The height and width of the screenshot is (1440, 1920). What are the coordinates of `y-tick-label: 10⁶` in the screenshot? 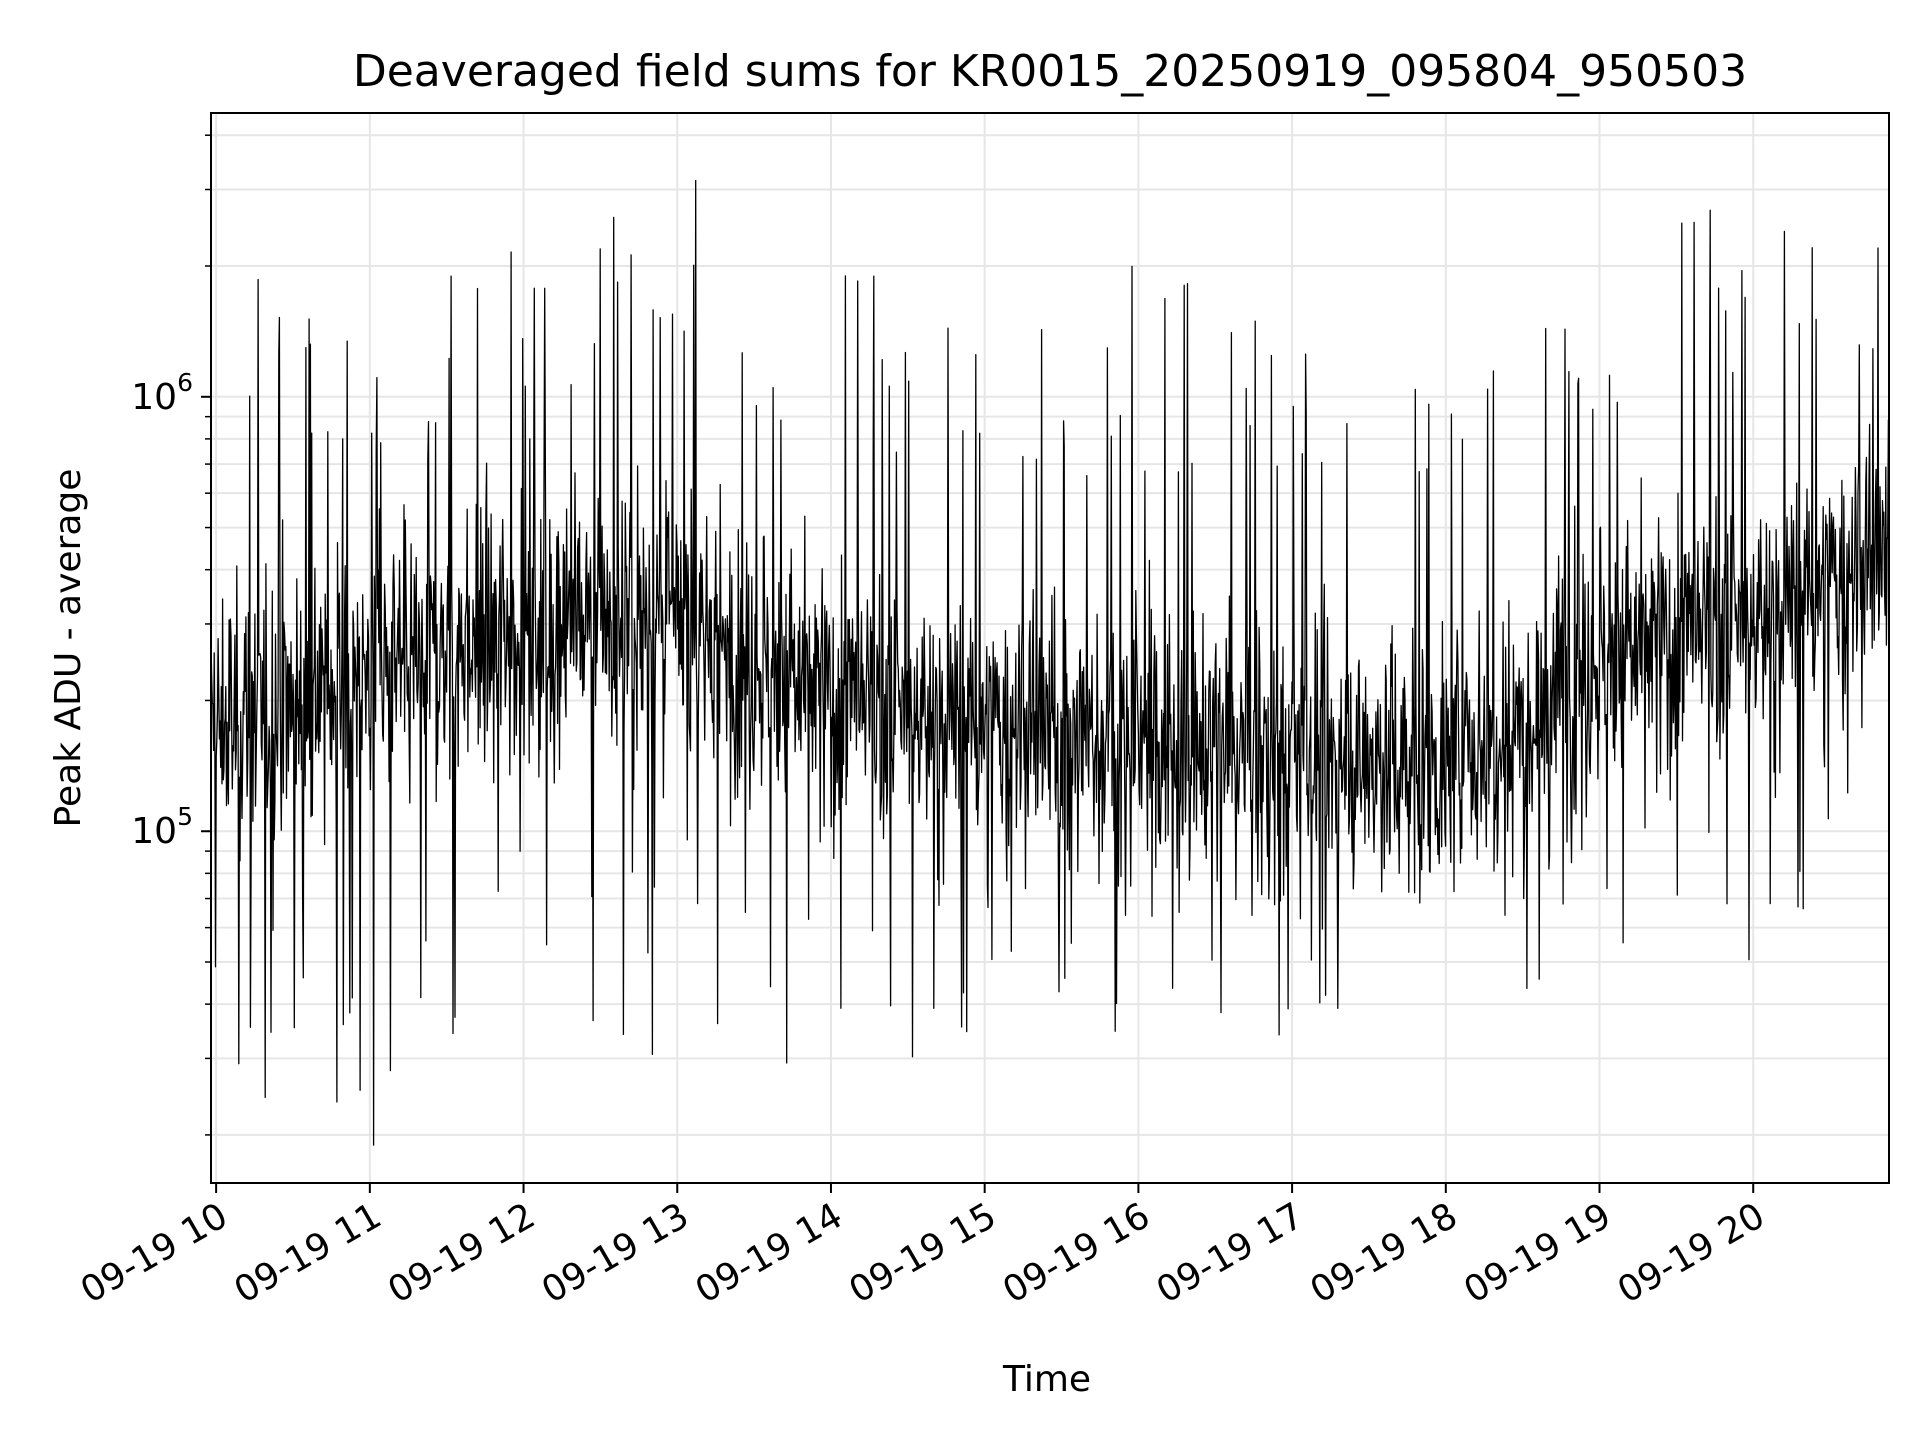 It's located at (162, 393).